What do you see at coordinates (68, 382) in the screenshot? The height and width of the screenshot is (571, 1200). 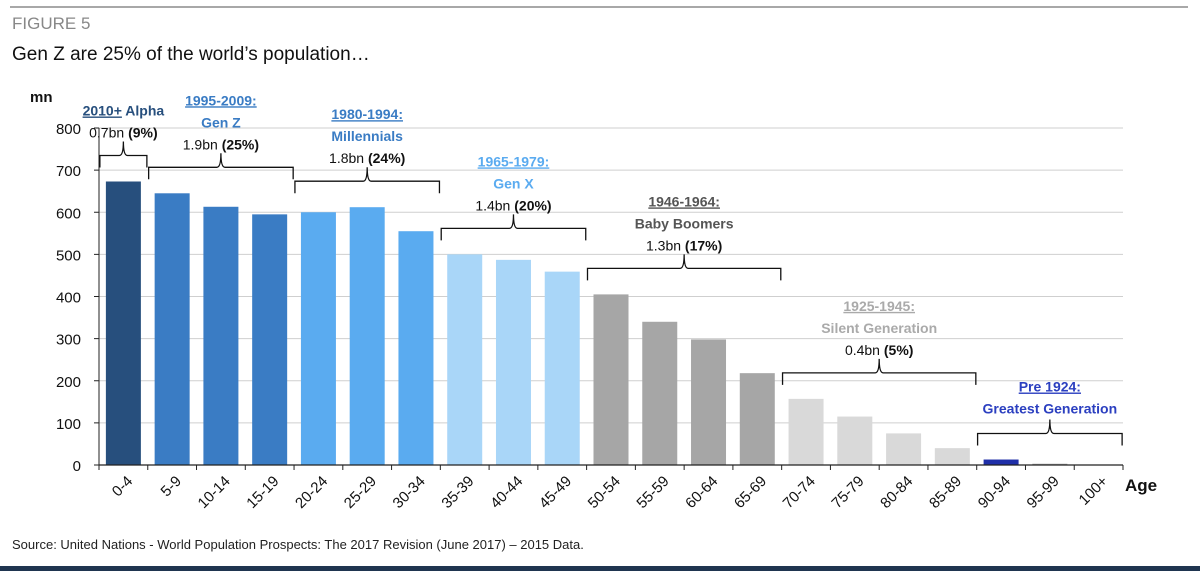 I see `y-tick-label: 200` at bounding box center [68, 382].